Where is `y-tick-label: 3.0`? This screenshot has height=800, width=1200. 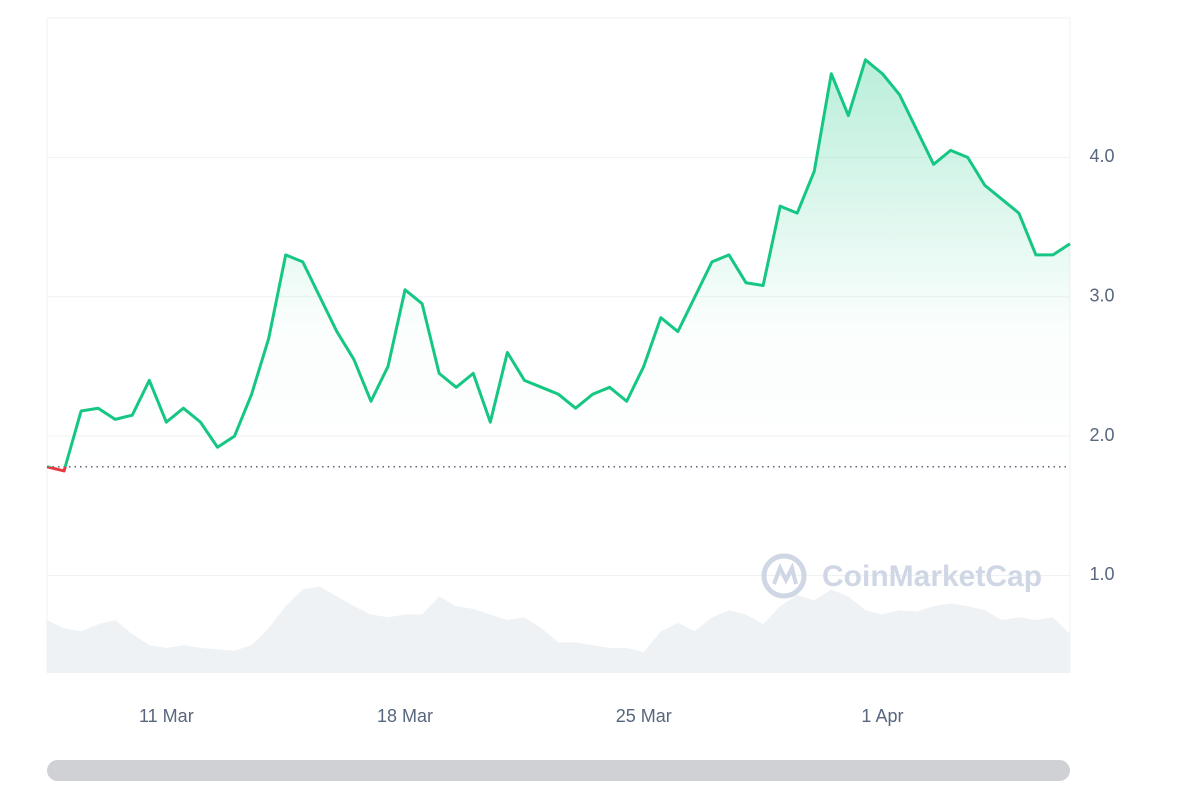 y-tick-label: 3.0 is located at coordinates (1101, 295).